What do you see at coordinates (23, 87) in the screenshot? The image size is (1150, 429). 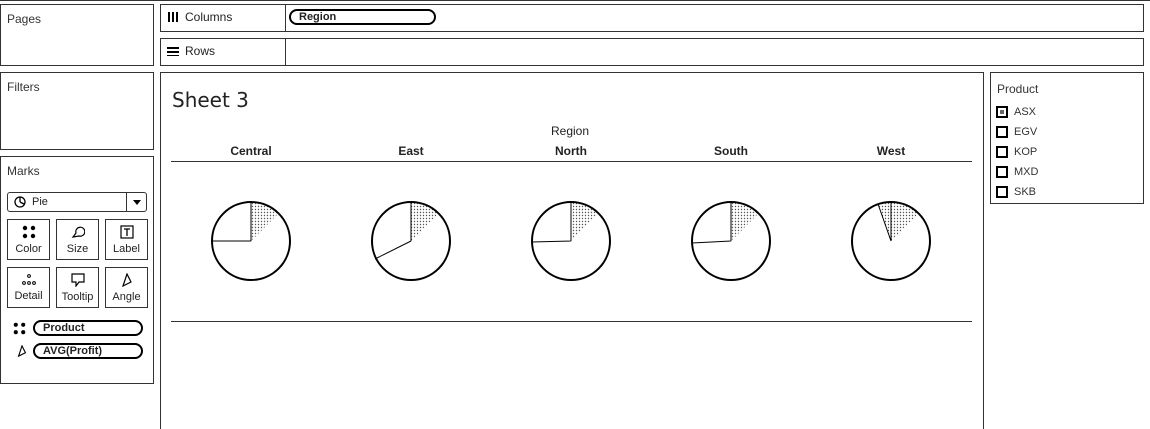 I see `filters-title: Filters` at bounding box center [23, 87].